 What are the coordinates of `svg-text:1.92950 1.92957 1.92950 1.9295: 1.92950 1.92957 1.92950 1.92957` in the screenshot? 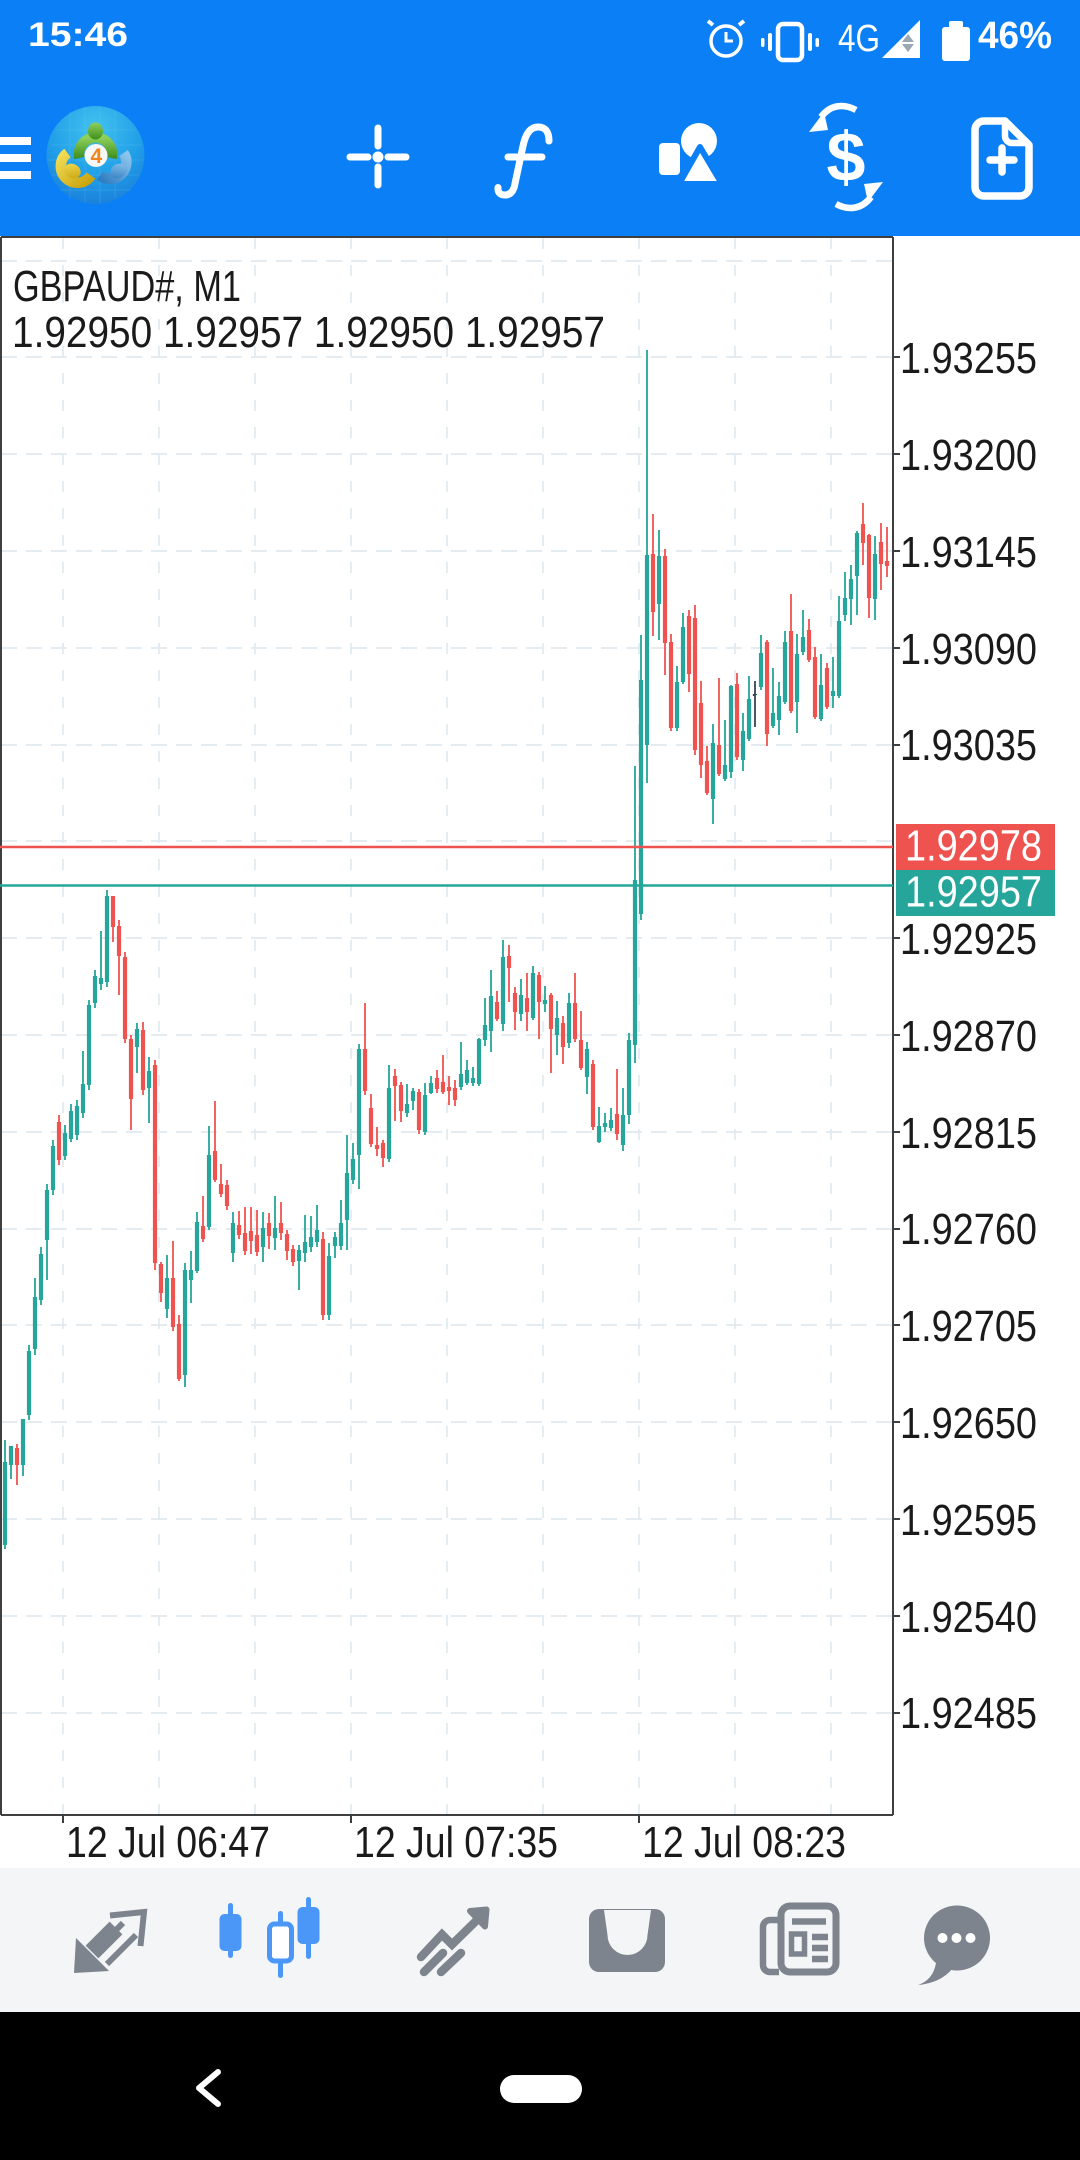 It's located at (308, 332).